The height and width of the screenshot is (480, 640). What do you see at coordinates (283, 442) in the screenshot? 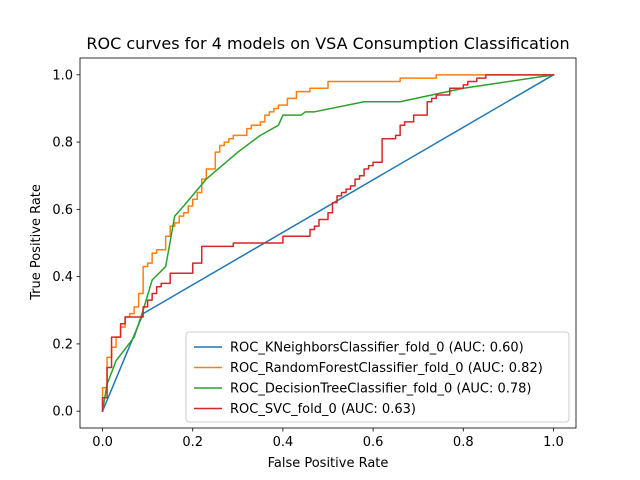
I see `x-tick-label: 0.4` at bounding box center [283, 442].